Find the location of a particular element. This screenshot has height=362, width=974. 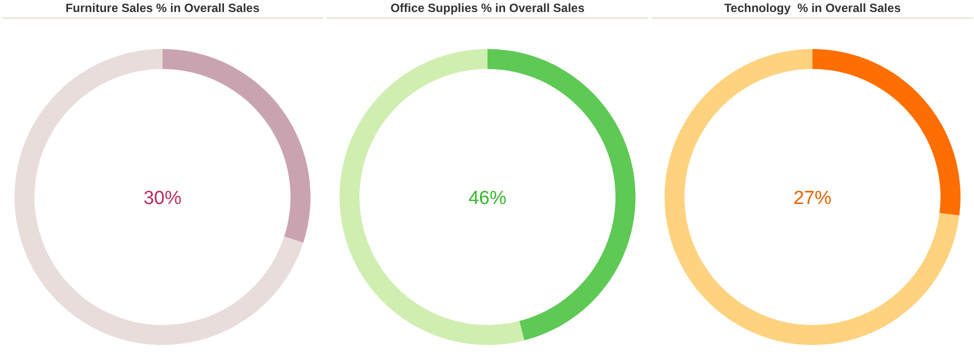

text: 30% is located at coordinates (162, 198).